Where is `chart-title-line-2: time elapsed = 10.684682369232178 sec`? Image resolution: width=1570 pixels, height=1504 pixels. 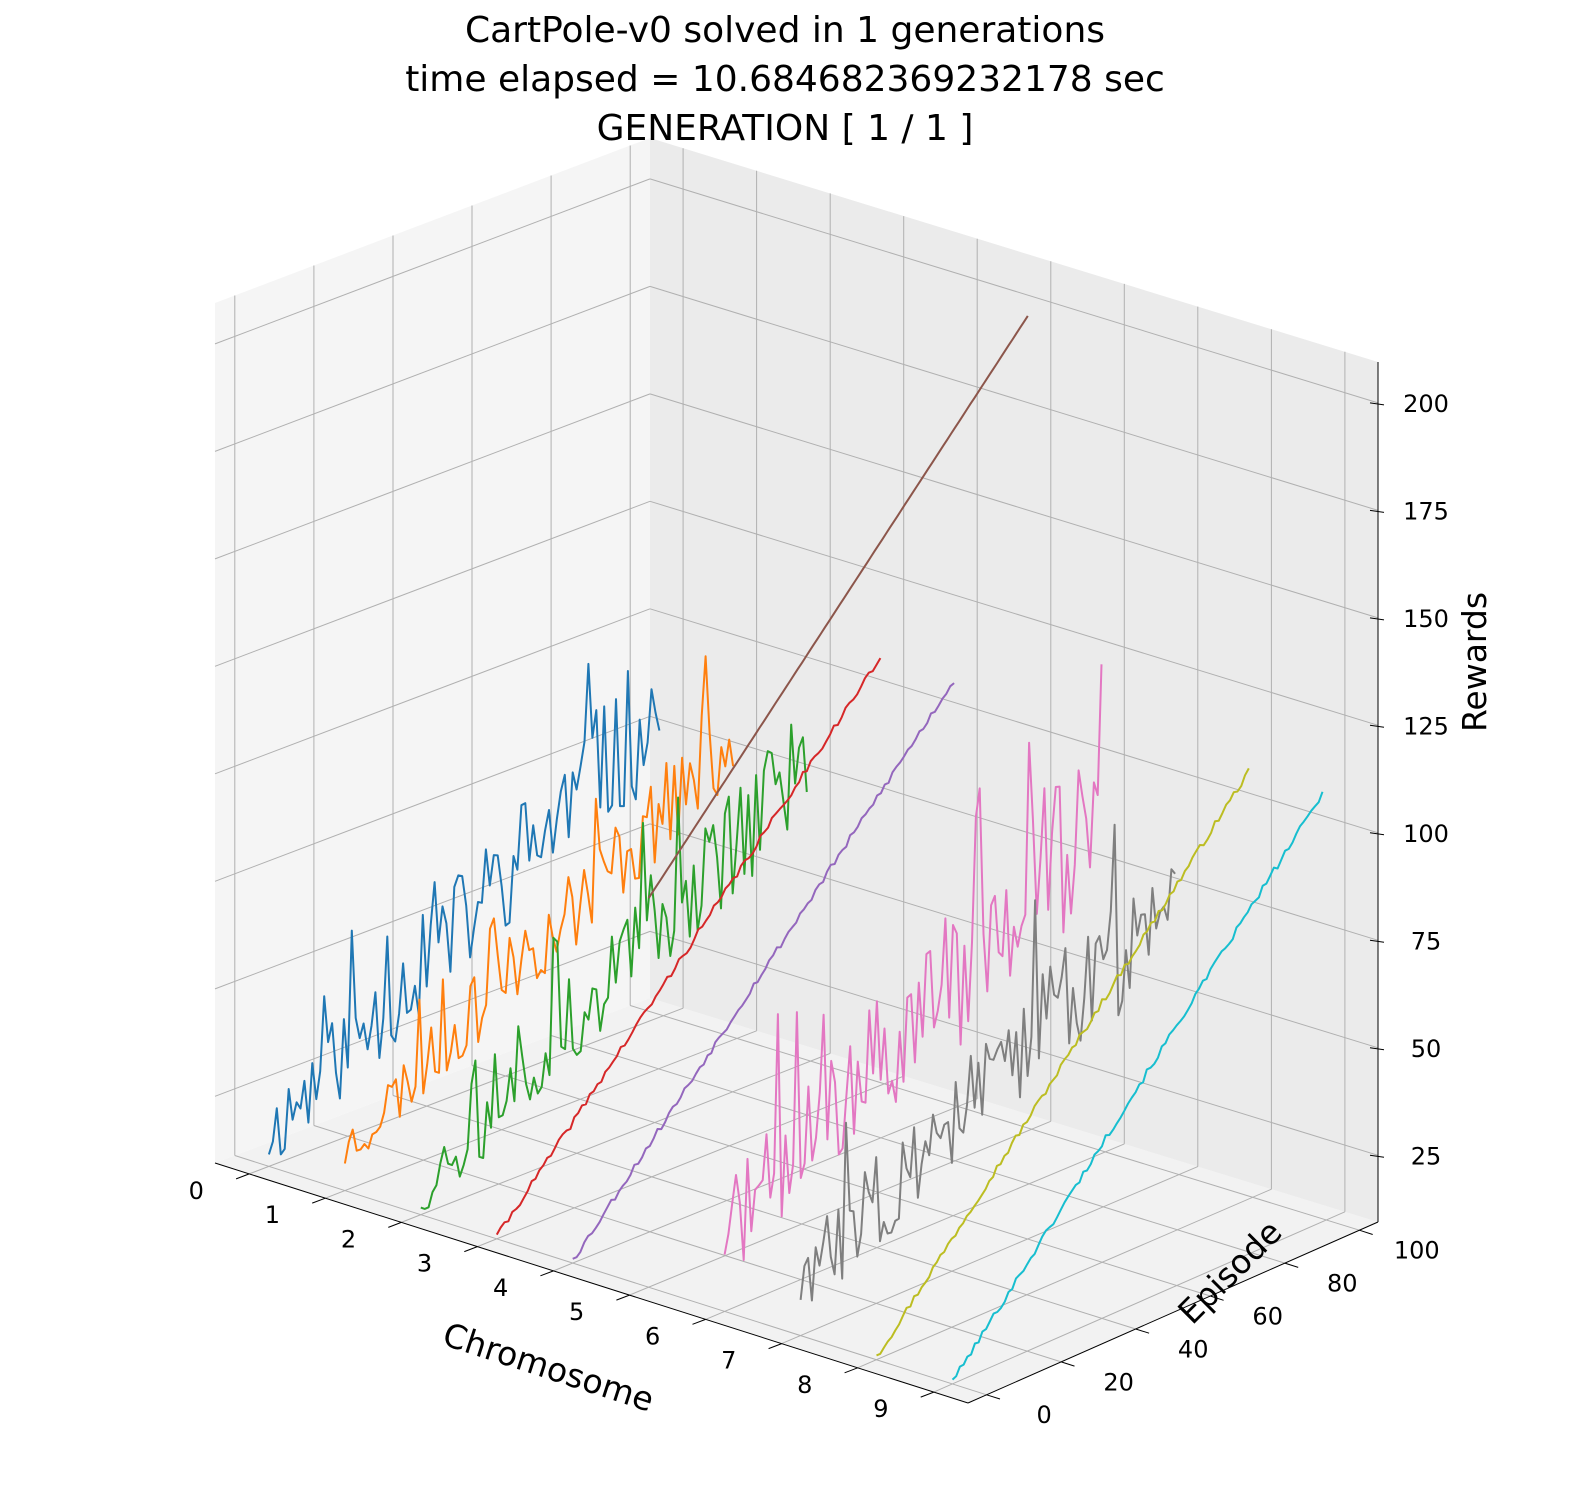
chart-title-line-2: time elapsed = 10.684682369232178 sec is located at coordinates (785, 79).